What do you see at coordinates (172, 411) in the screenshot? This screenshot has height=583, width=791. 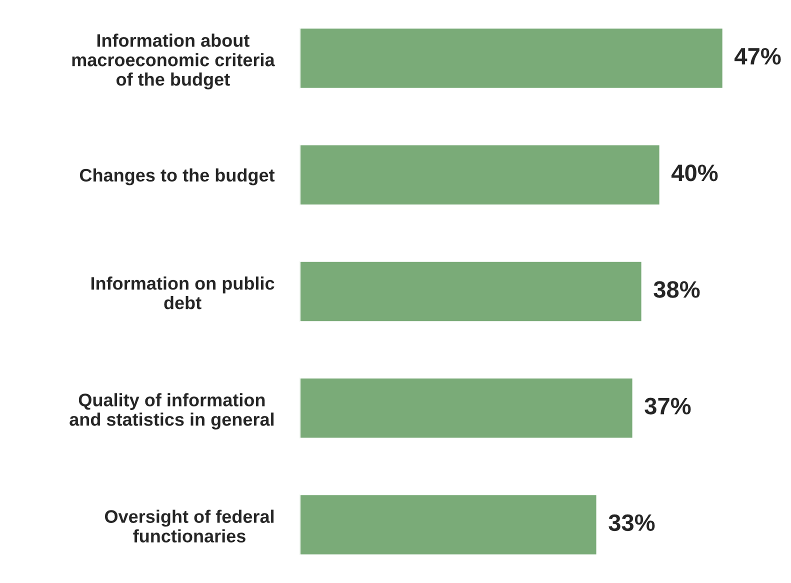 I see `y-tick-label: Quality of information and statistics in general` at bounding box center [172, 411].